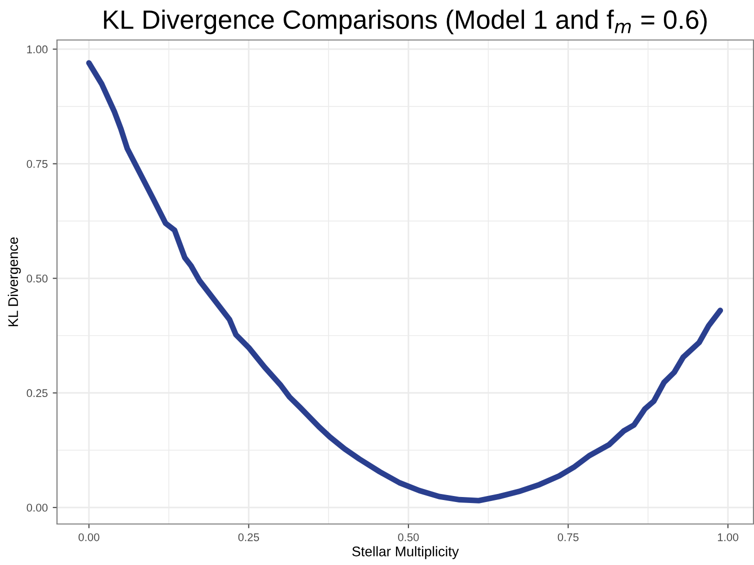 This screenshot has width=754, height=565. I want to click on x-tick-label: 0.75, so click(568, 537).